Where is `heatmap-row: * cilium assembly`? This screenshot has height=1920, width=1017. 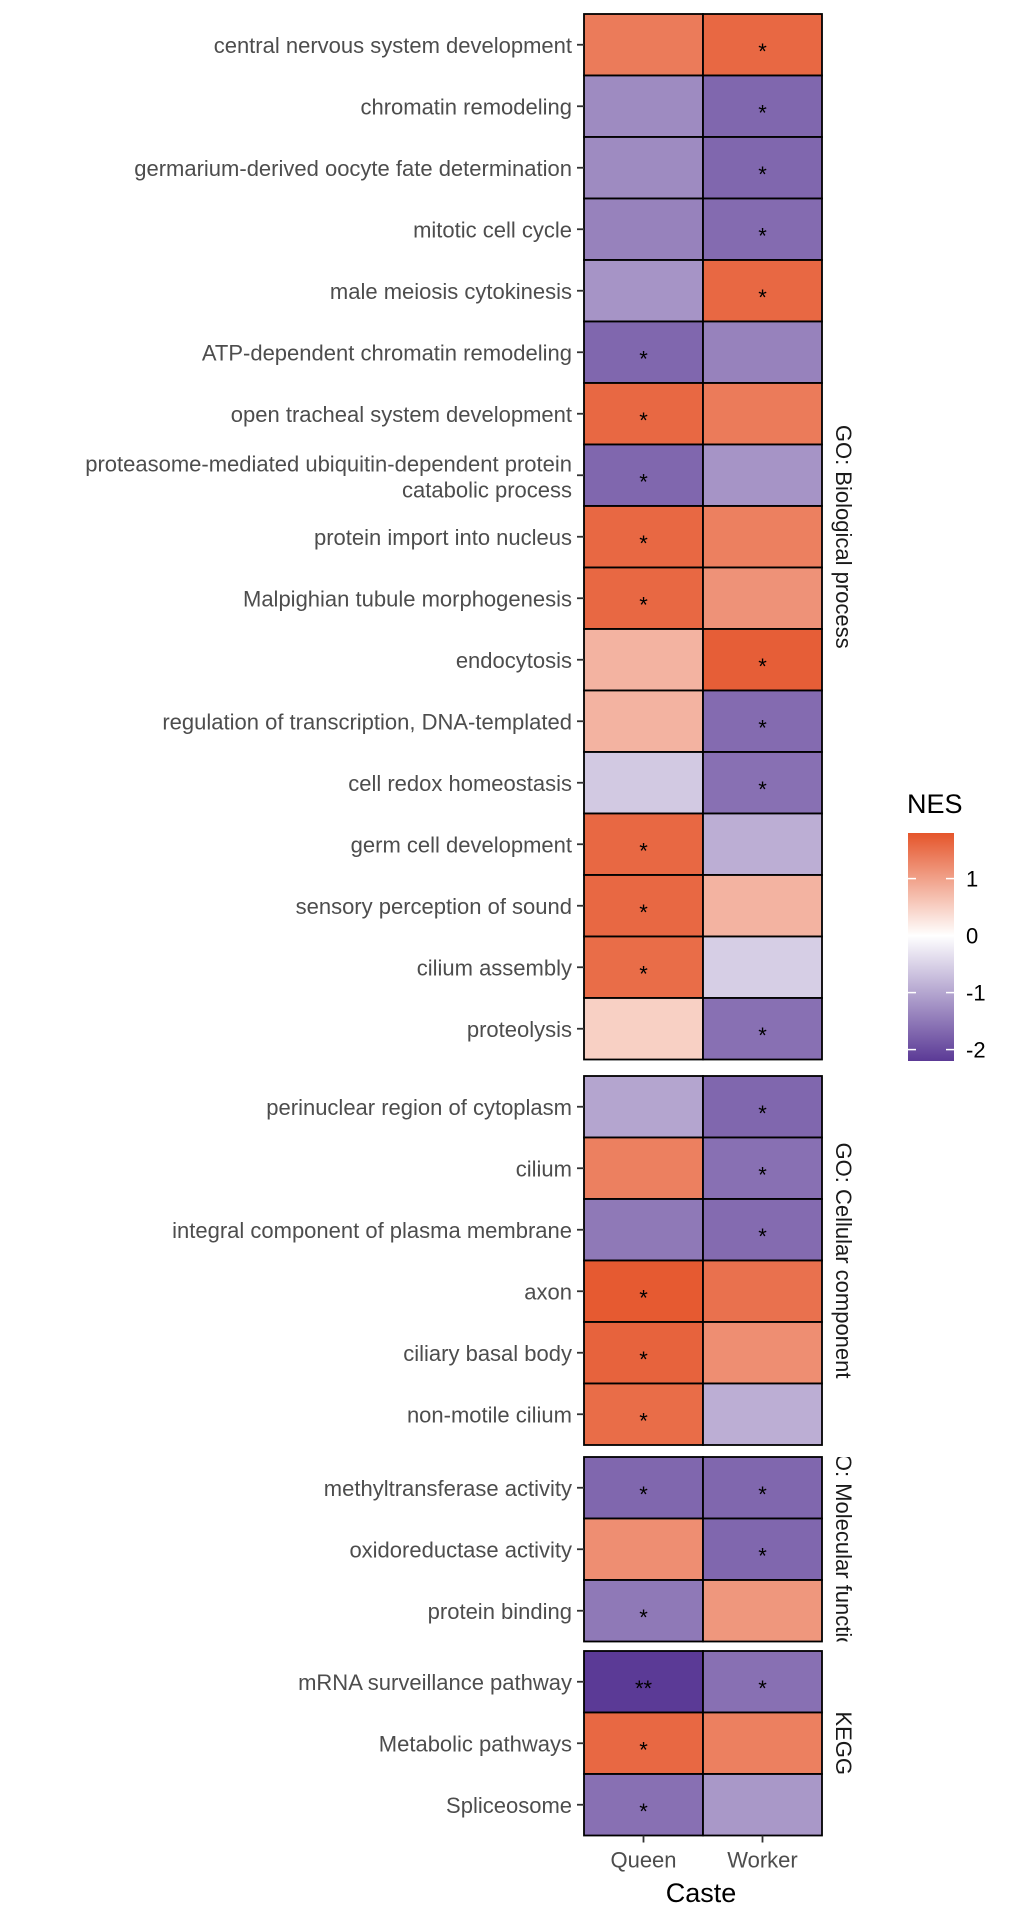
heatmap-row: * cilium assembly is located at coordinates (620, 967).